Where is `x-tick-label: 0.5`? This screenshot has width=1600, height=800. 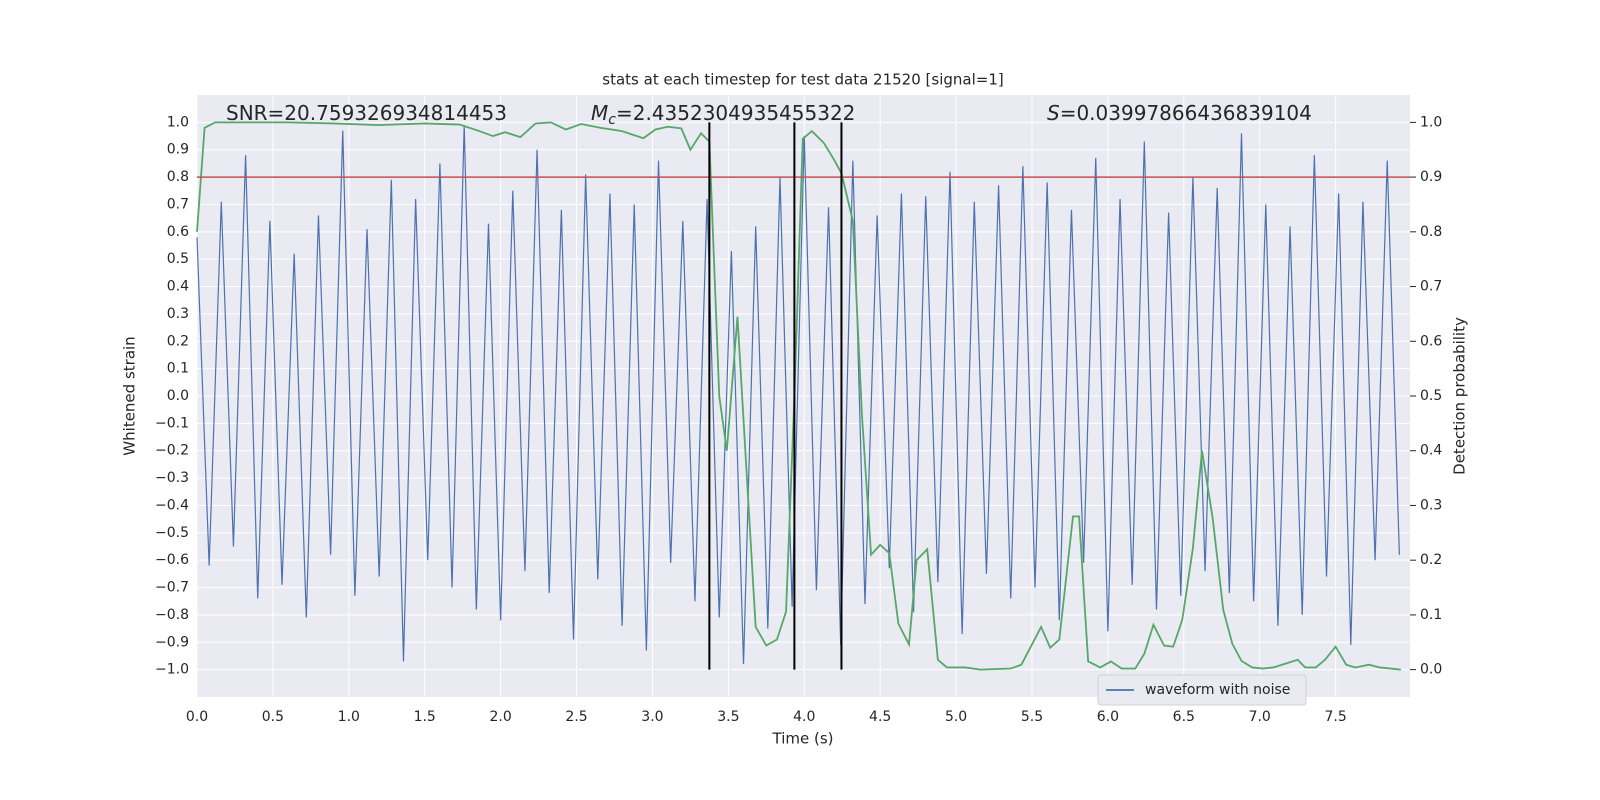 x-tick-label: 0.5 is located at coordinates (273, 717).